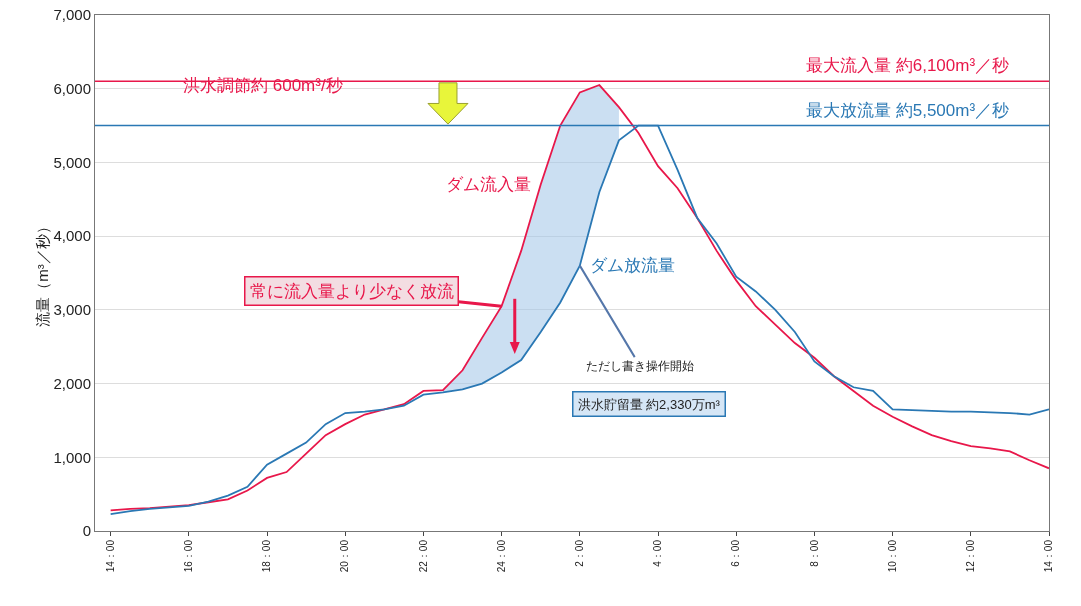  What do you see at coordinates (423, 556) in the screenshot?
I see `x-tick-label: 22：00` at bounding box center [423, 556].